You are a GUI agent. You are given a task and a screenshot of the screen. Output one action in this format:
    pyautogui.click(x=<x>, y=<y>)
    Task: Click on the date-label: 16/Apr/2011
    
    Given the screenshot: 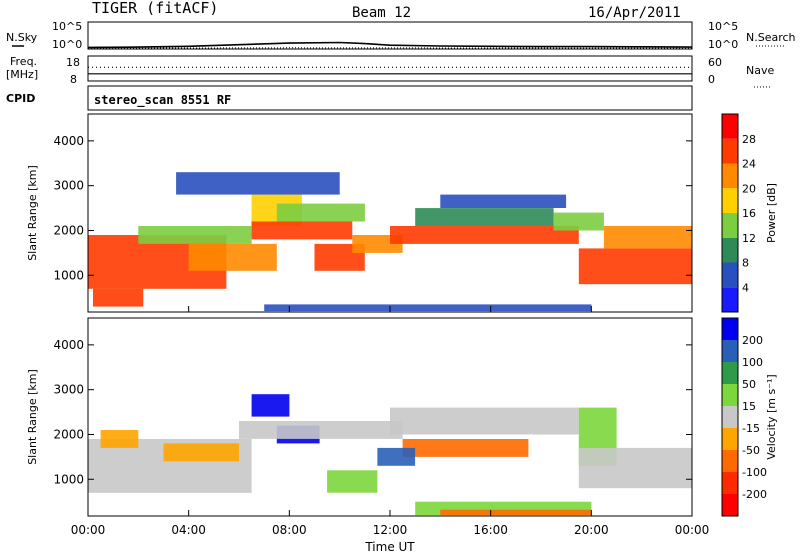 What is the action you would take?
    pyautogui.click(x=634, y=13)
    